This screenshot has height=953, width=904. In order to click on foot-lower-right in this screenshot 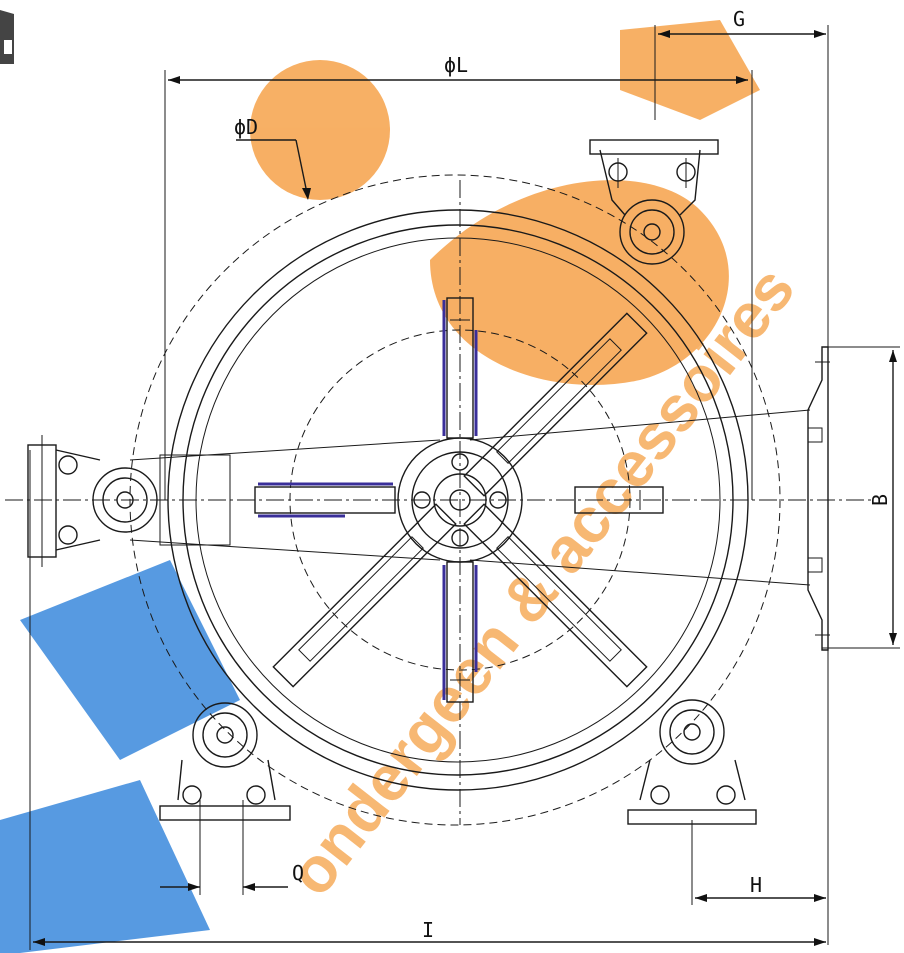, I will do `click(692, 762)`.